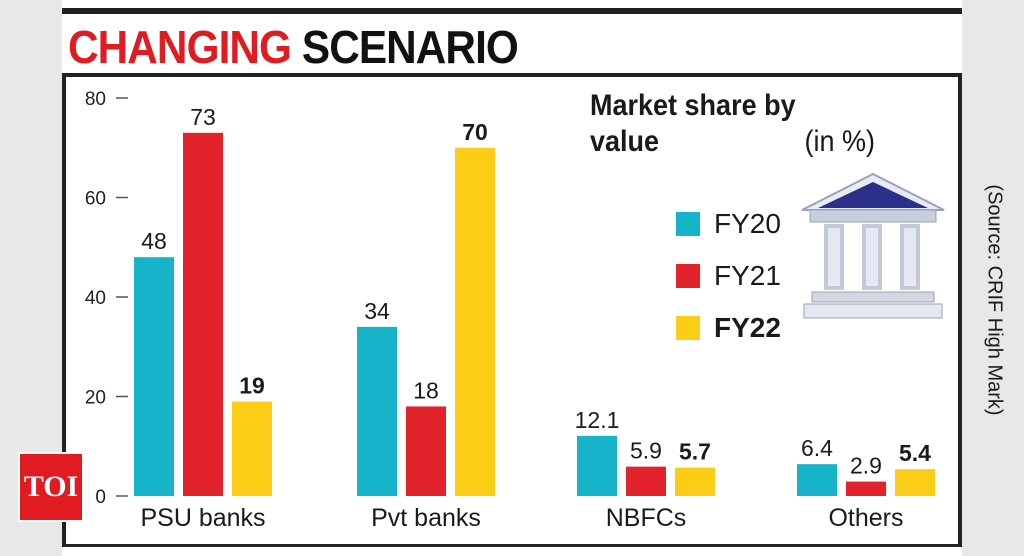 This screenshot has height=556, width=1024. I want to click on bar-value-label: 6.4, so click(817, 448).